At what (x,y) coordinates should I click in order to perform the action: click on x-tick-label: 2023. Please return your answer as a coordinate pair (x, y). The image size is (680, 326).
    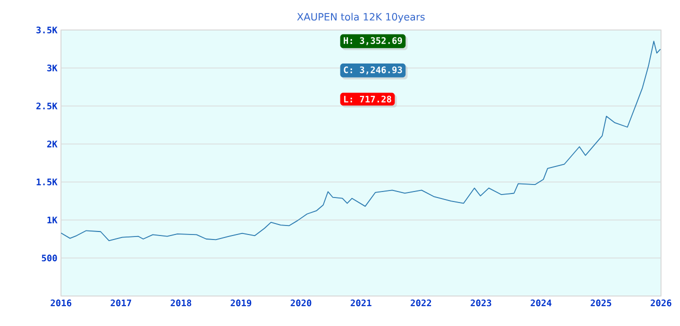
    Looking at the image, I should click on (481, 303).